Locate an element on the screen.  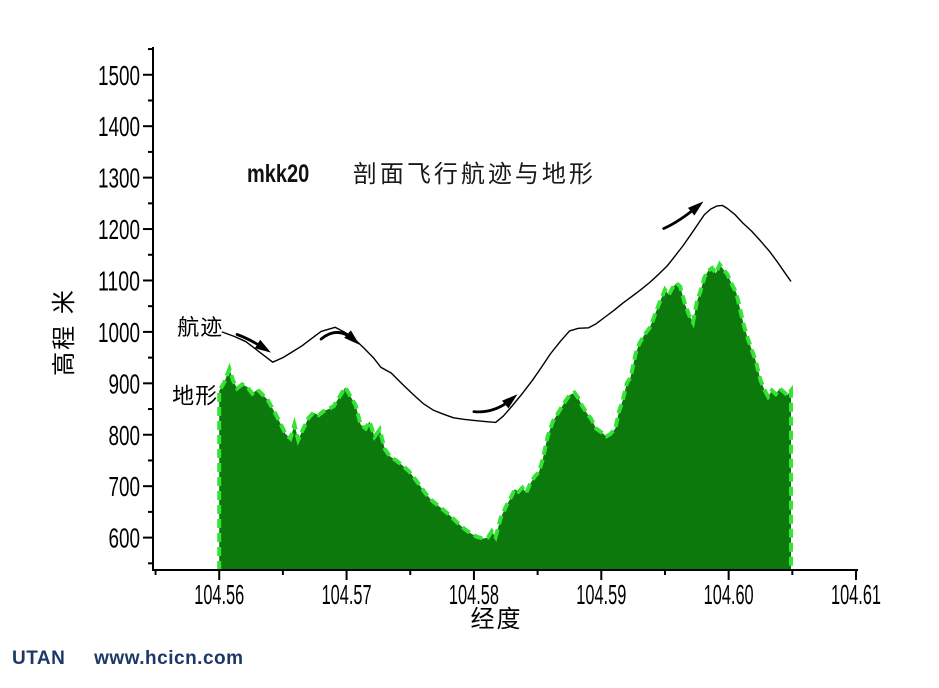
series-label: 航迹 is located at coordinates (200, 328).